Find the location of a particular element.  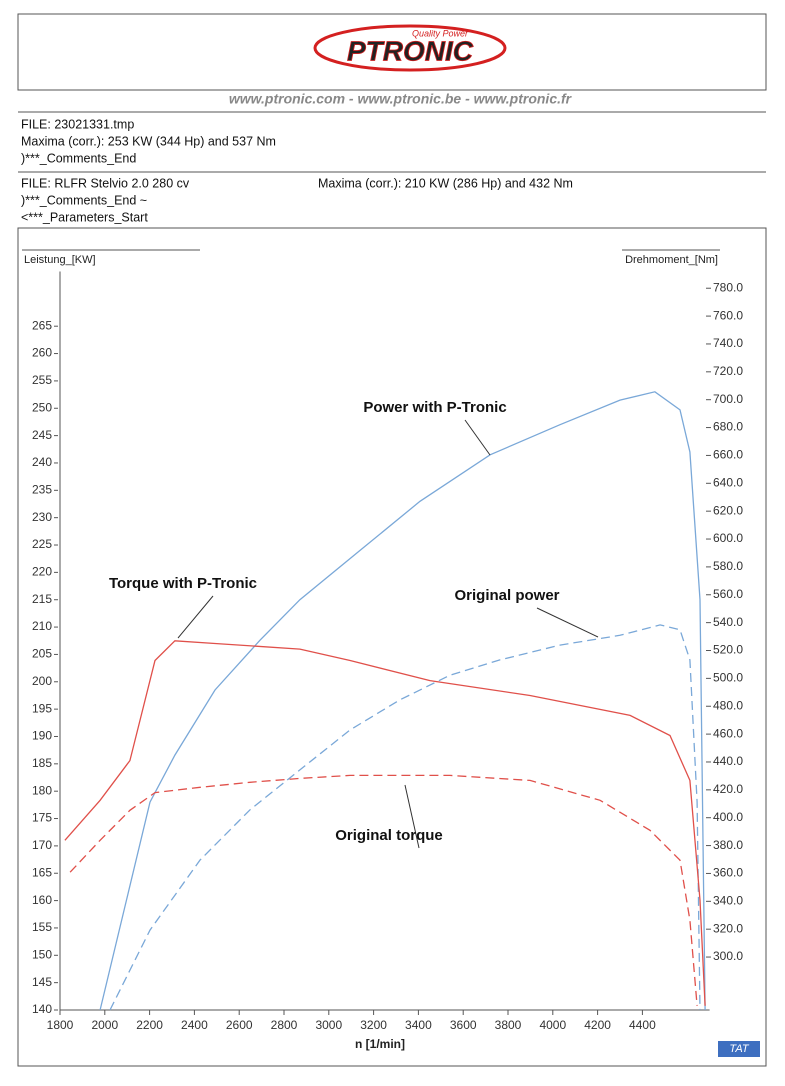

y2-tick-label: 760.0 is located at coordinates (728, 315).